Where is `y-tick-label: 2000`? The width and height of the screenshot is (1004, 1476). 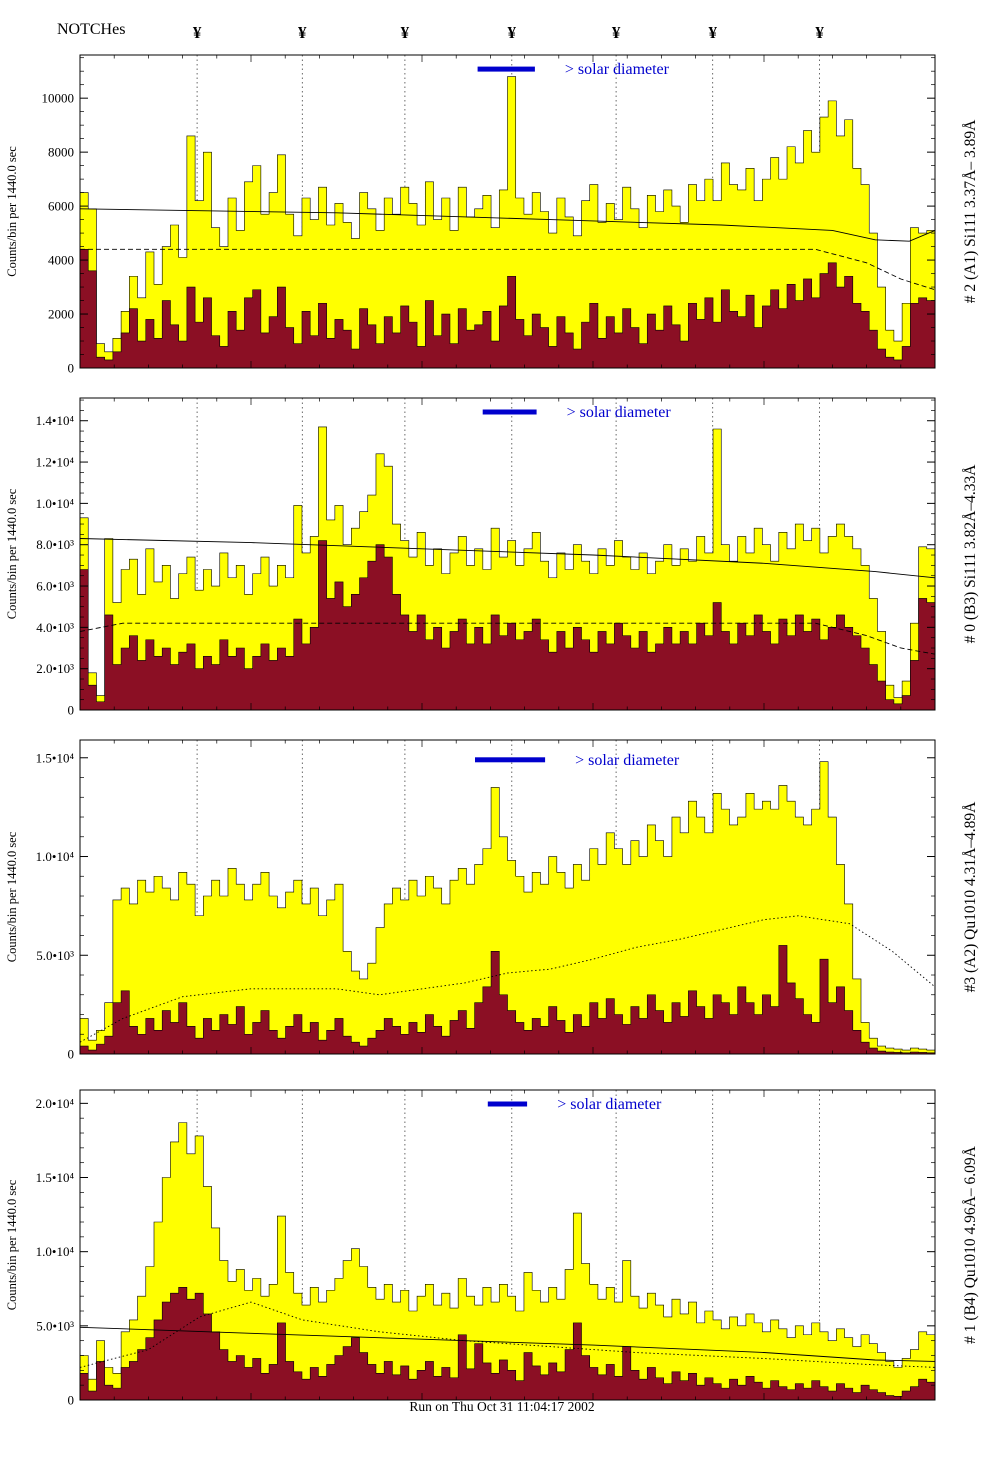 y-tick-label: 2000 is located at coordinates (61, 314).